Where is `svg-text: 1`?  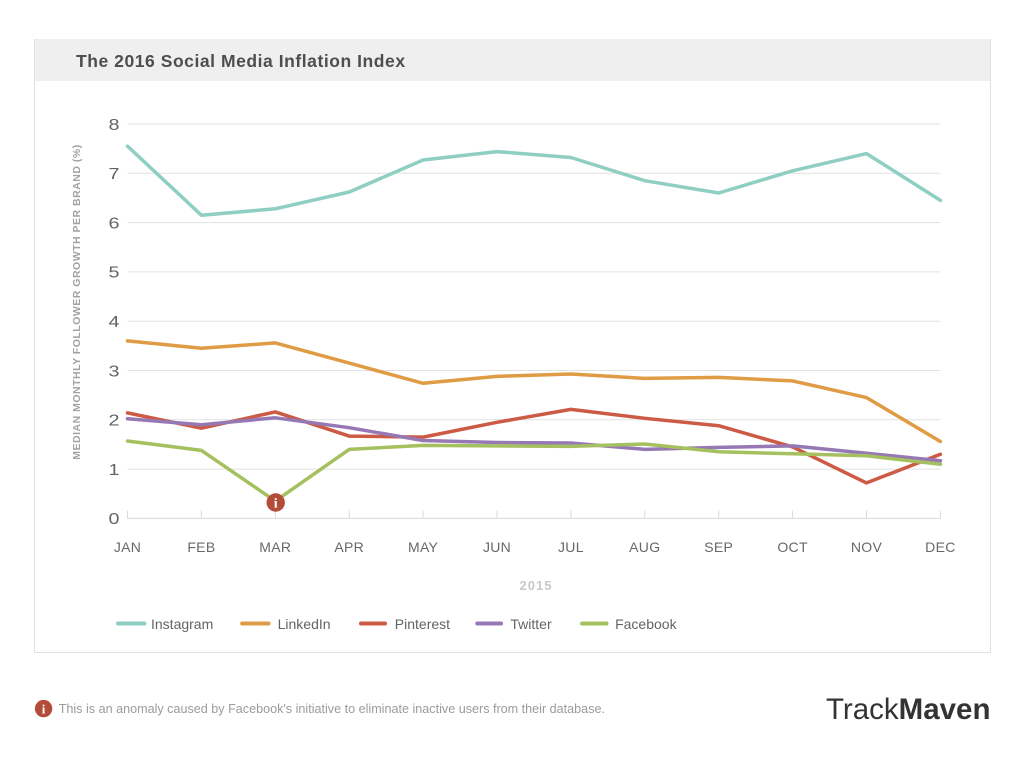 svg-text: 1 is located at coordinates (114, 470).